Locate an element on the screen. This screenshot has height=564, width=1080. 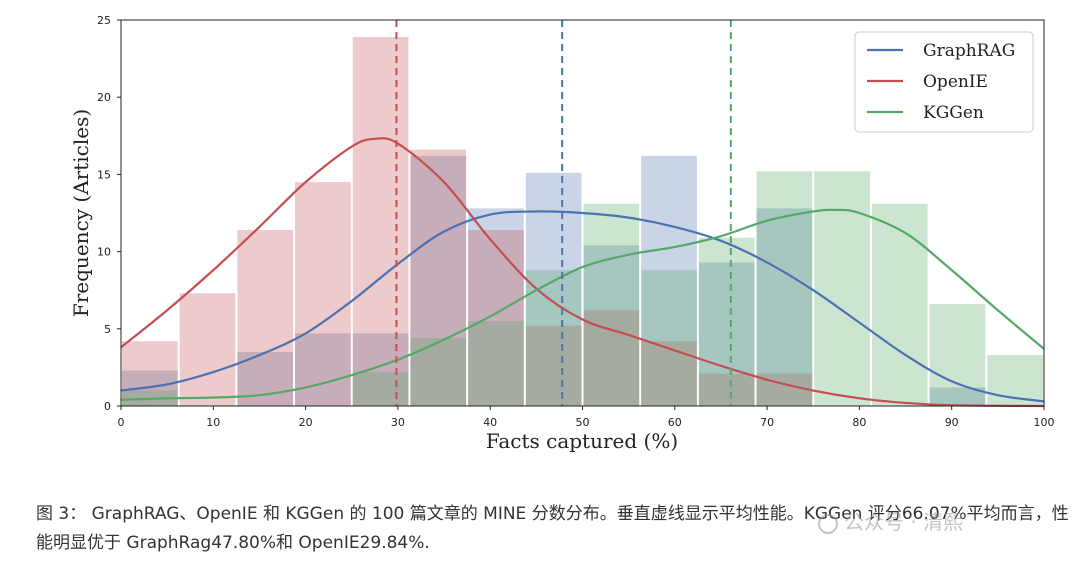
legend-box is located at coordinates (944, 82).